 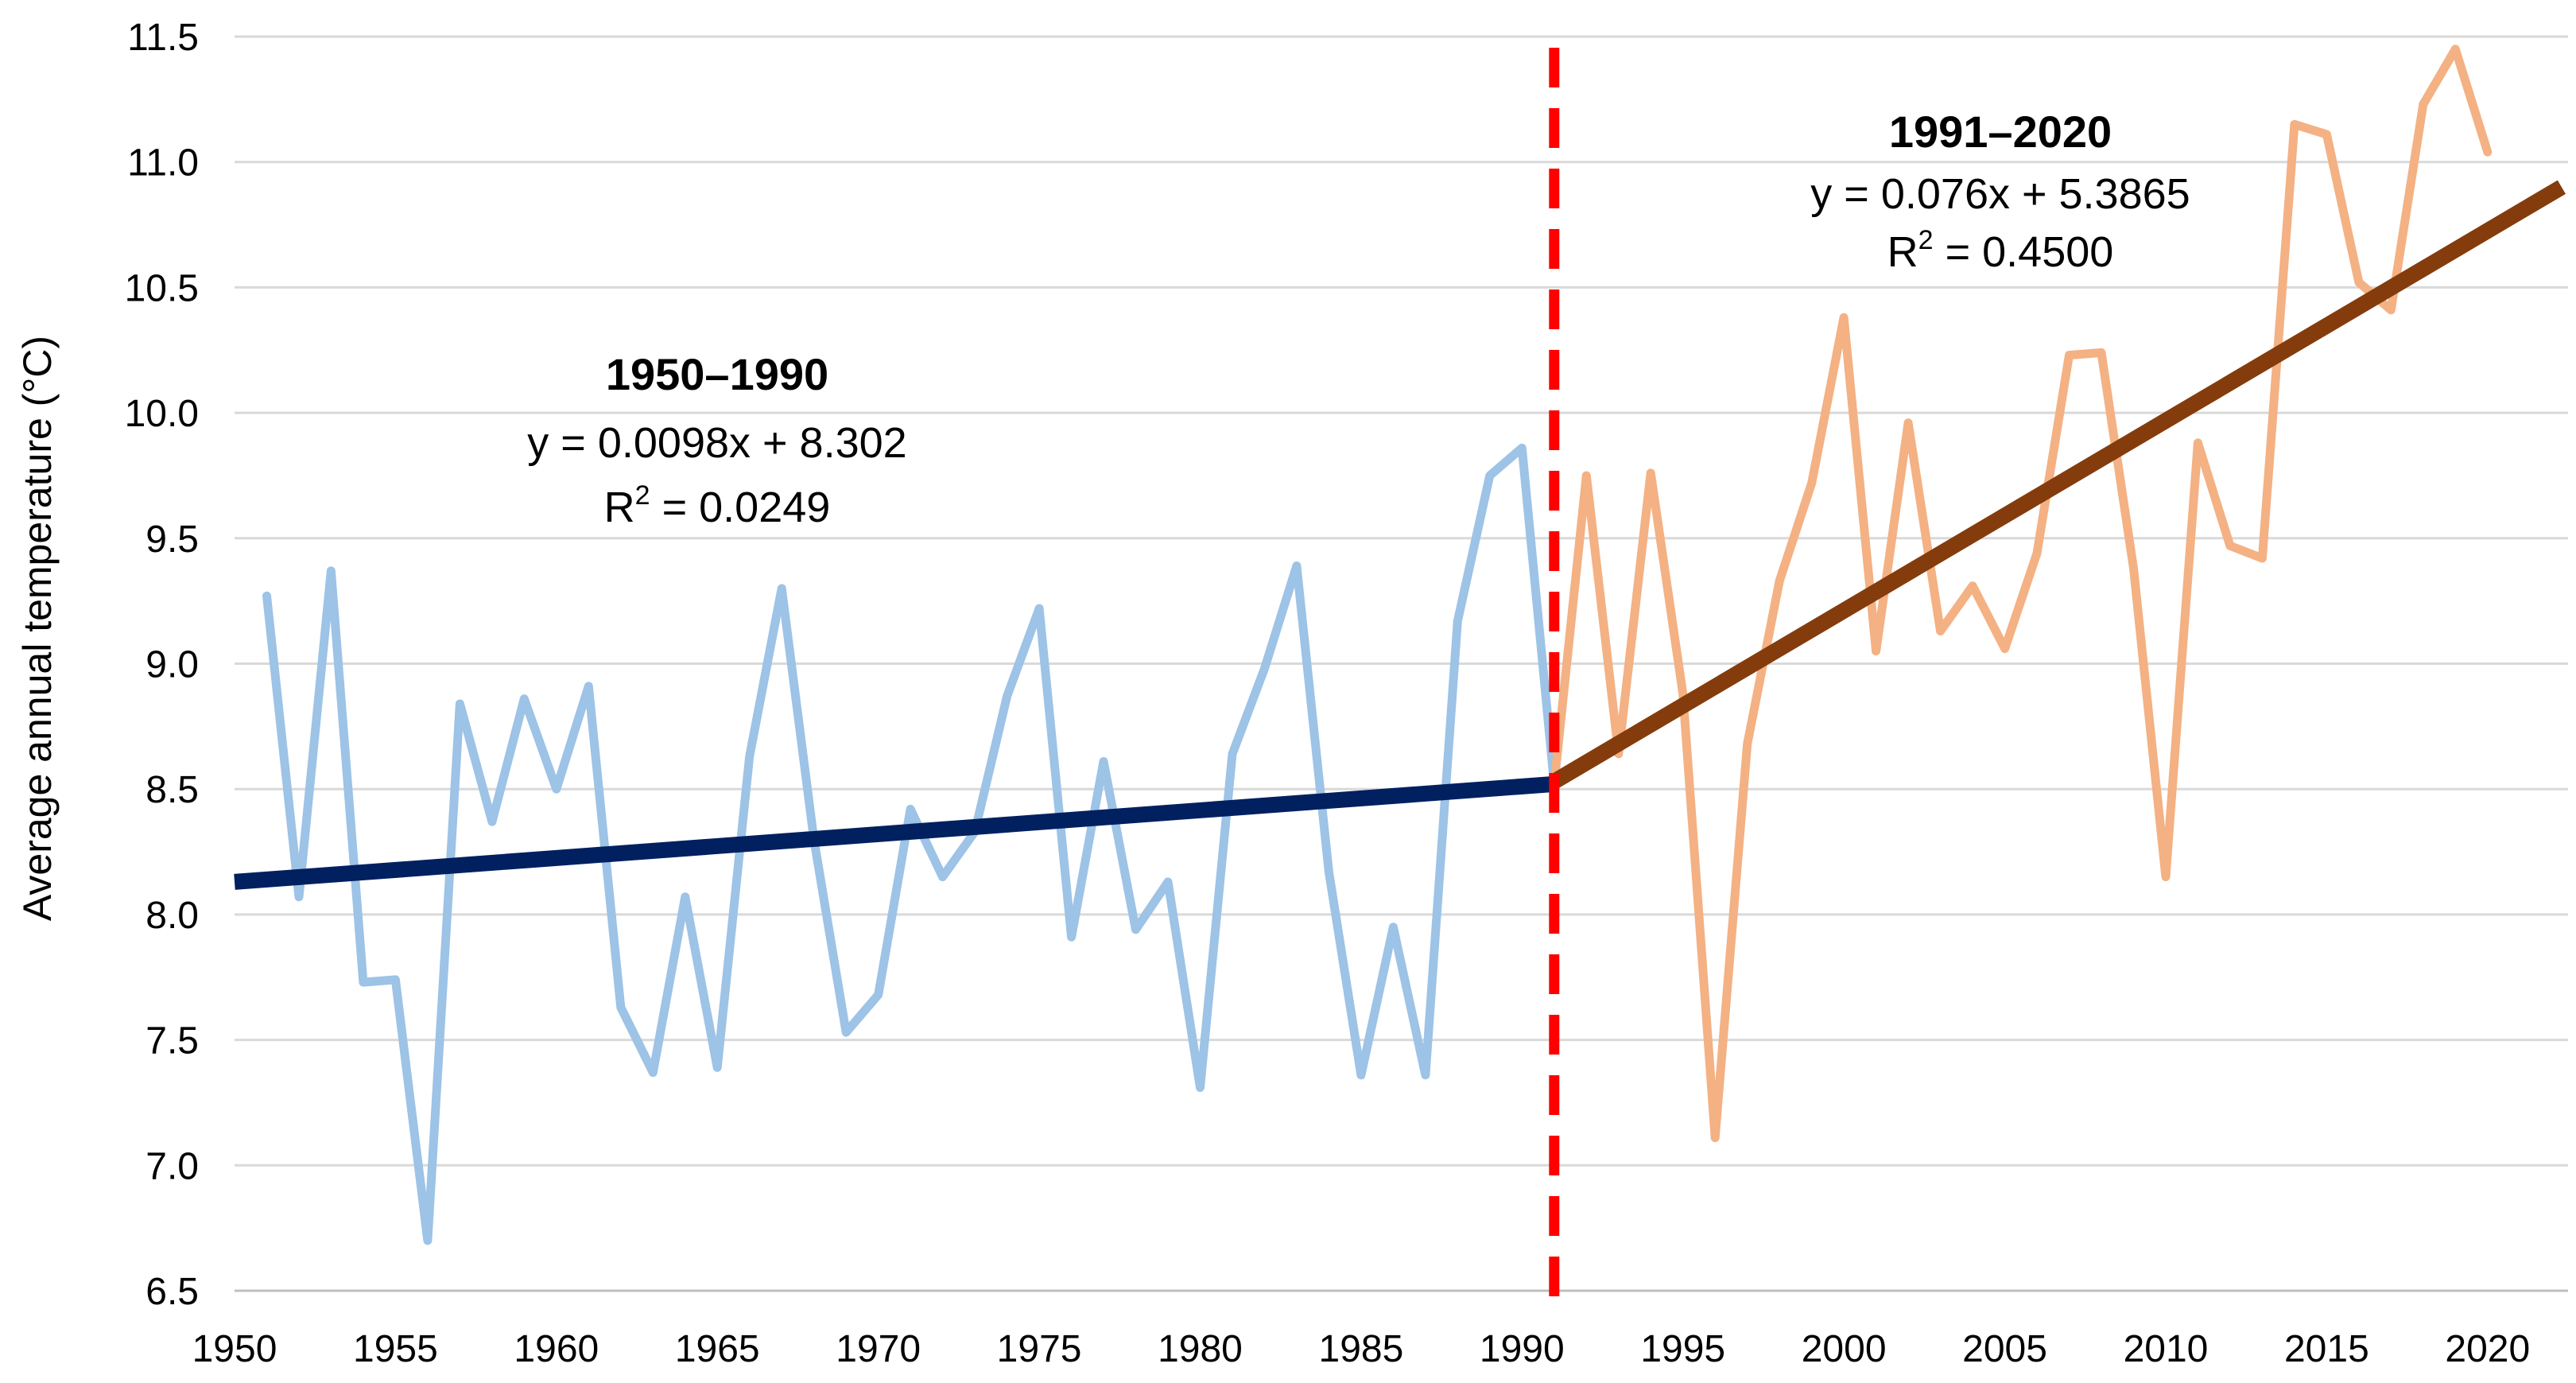 I want to click on x-tick-label: 1950, so click(x=234, y=1349).